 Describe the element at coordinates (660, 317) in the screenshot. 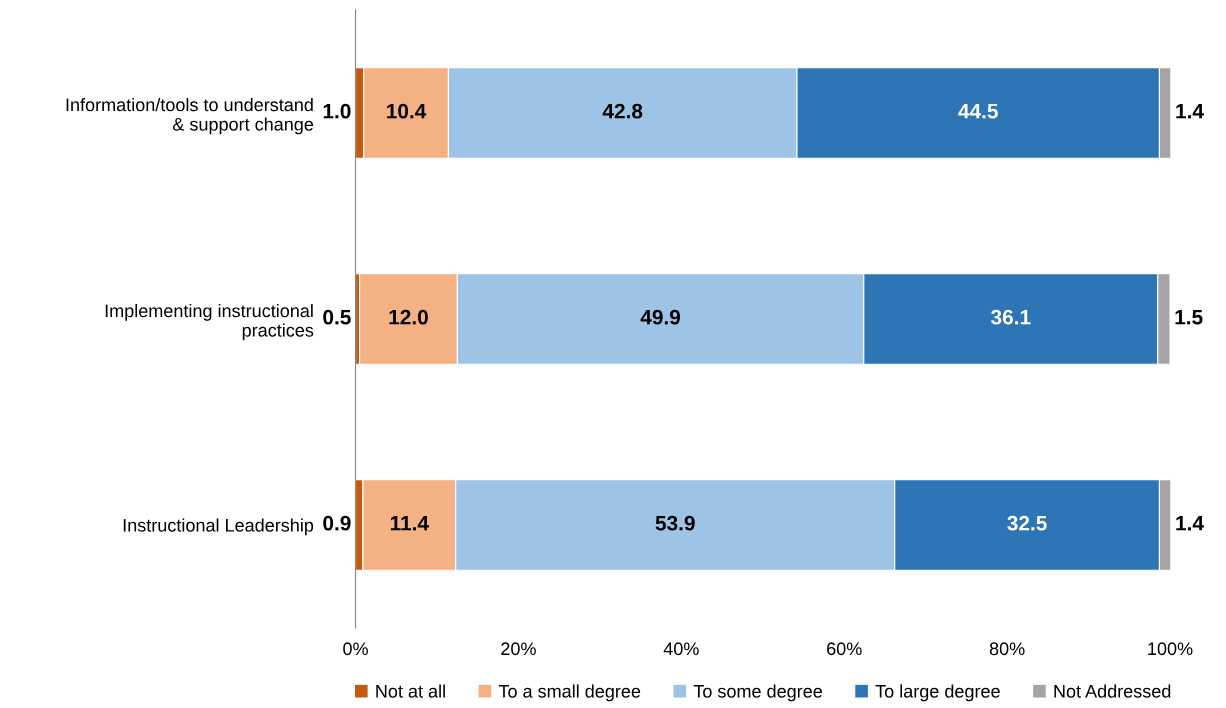

I see `data-label: 49.9` at that location.